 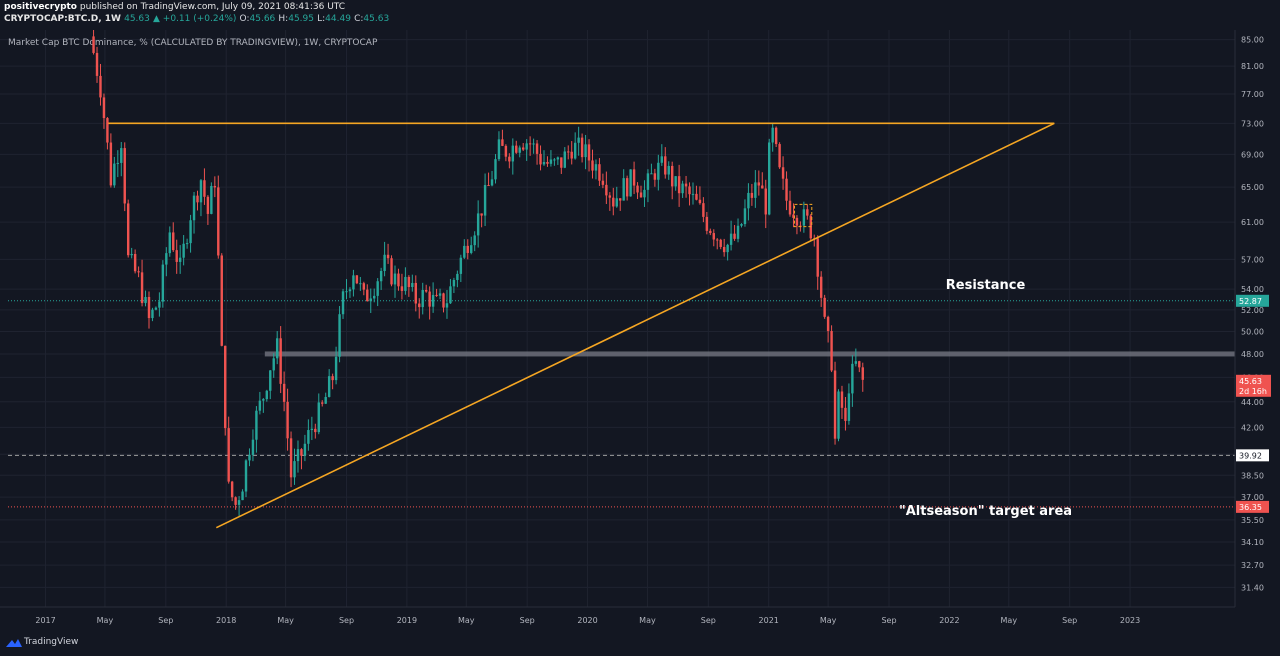 What do you see at coordinates (283, 19) in the screenshot?
I see `high-label: H:` at bounding box center [283, 19].